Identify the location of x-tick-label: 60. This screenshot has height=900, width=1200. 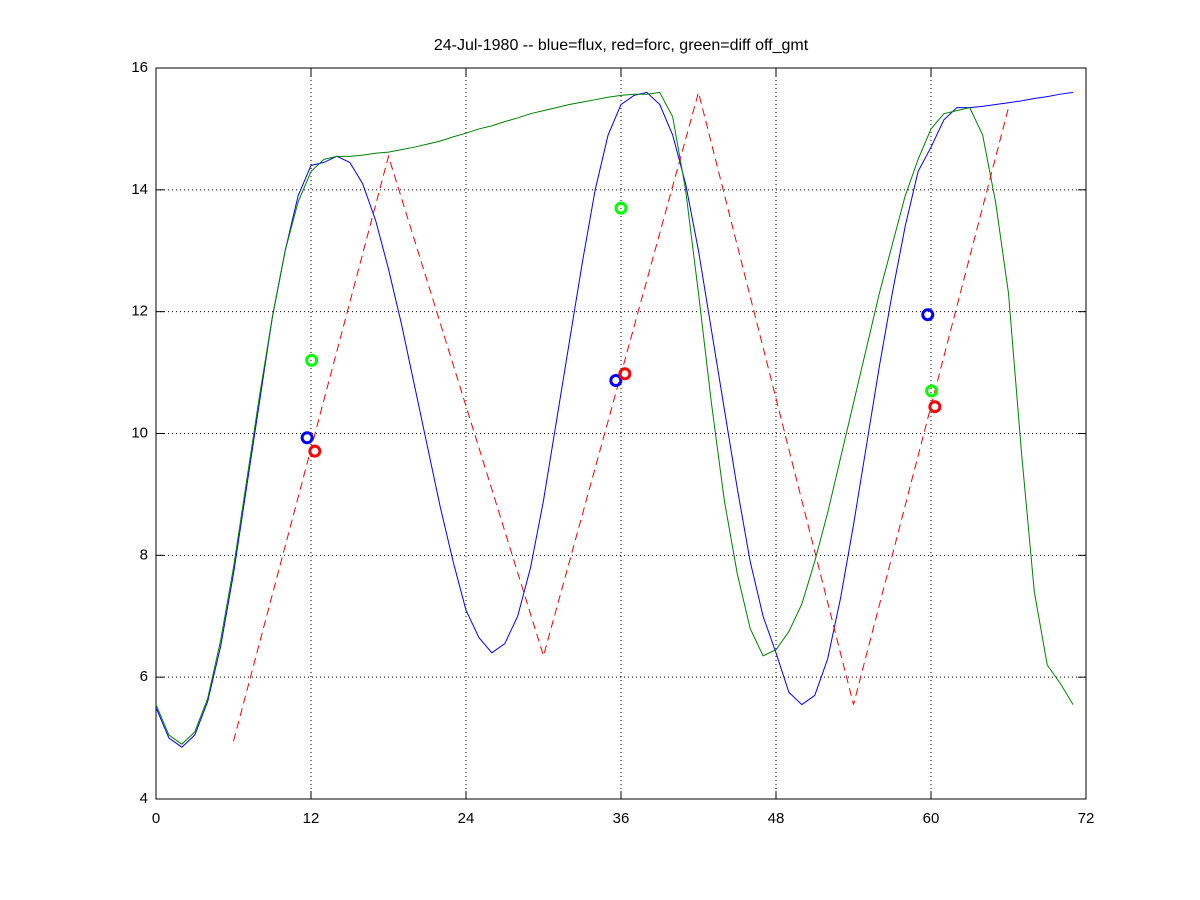
(931, 818).